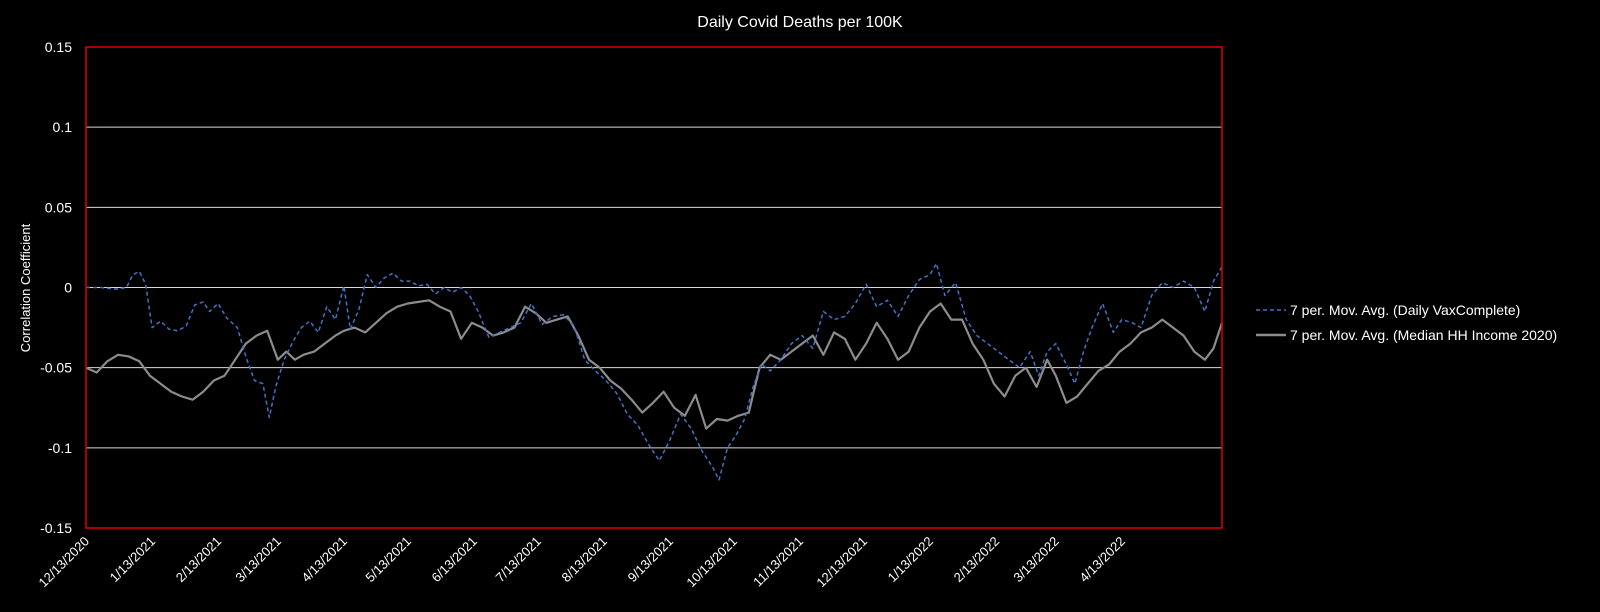 The height and width of the screenshot is (612, 1600). What do you see at coordinates (199, 560) in the screenshot?
I see `x-tick-label: 2/13/2021` at bounding box center [199, 560].